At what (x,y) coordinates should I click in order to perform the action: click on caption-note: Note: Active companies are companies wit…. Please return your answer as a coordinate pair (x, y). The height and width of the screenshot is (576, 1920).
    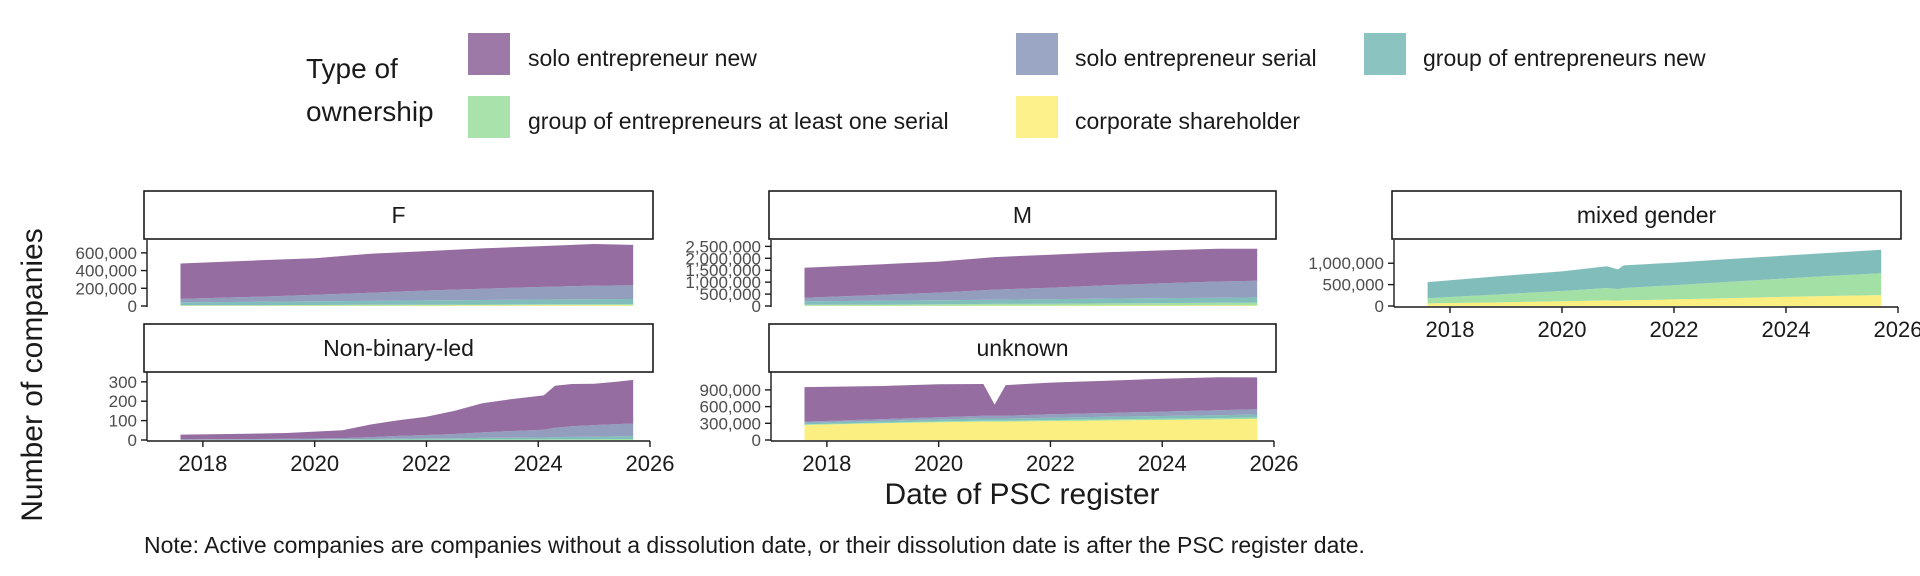
    Looking at the image, I should click on (754, 545).